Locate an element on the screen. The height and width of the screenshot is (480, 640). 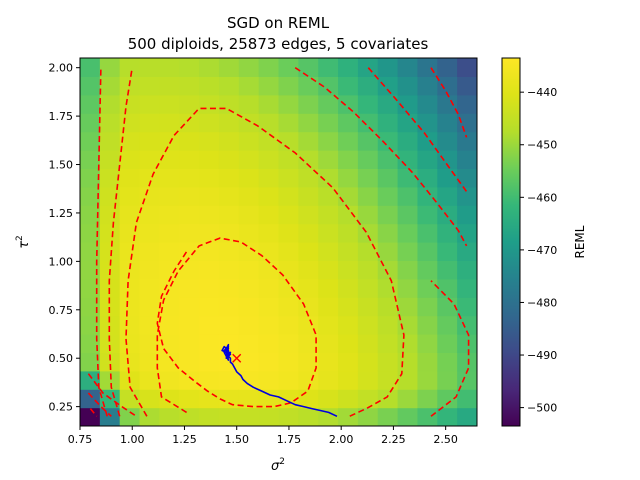
x-tick-label: 2.25 is located at coordinates (393, 439).